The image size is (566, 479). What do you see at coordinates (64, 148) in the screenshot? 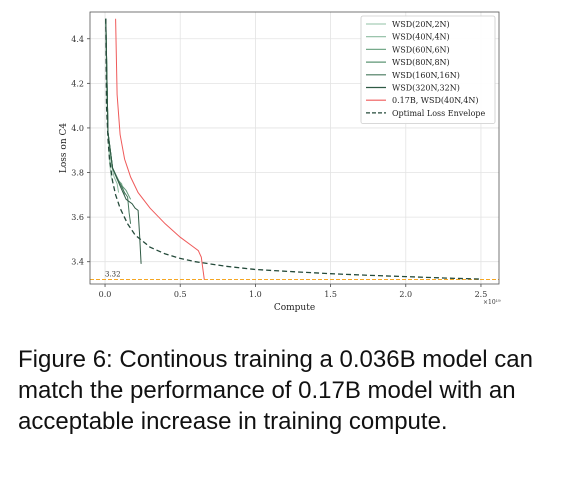
I see `y-axis-label: Loss on C4` at bounding box center [64, 148].